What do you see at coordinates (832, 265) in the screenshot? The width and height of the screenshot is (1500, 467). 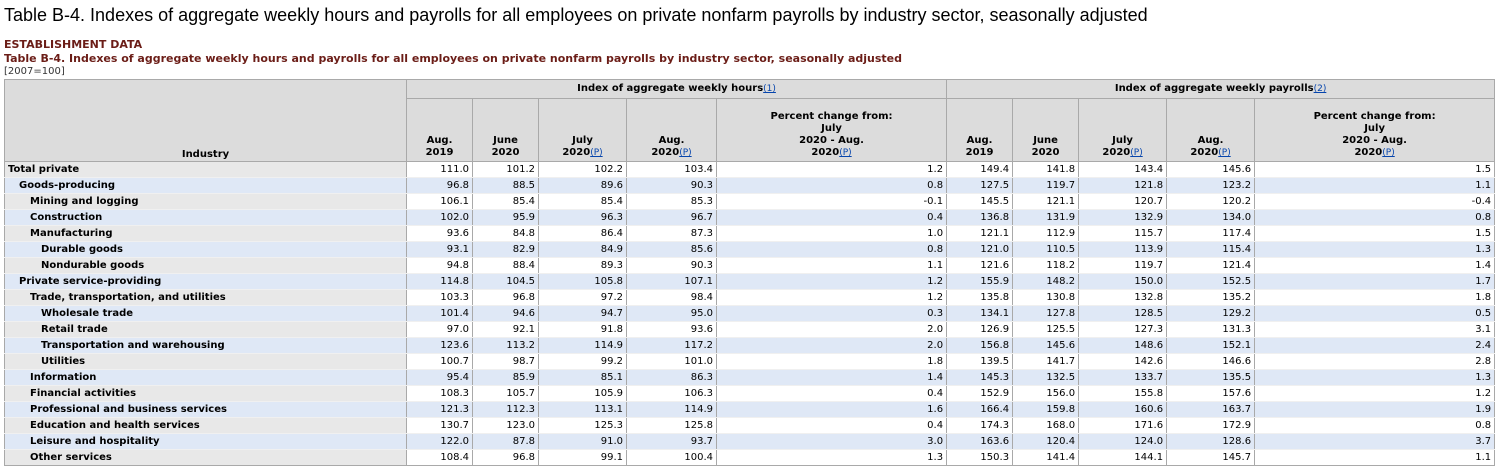 I see `hours-percent-change-cell: 1.1` at bounding box center [832, 265].